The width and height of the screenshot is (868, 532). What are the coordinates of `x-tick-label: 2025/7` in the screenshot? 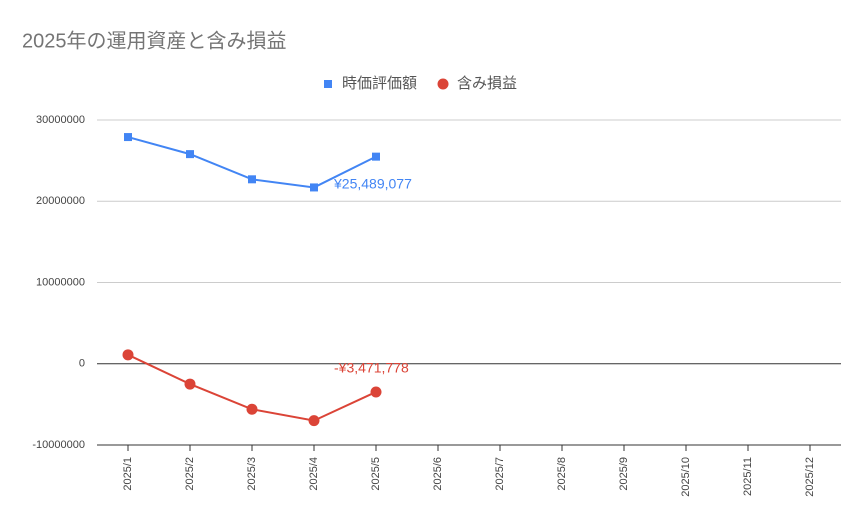 It's located at (500, 474).